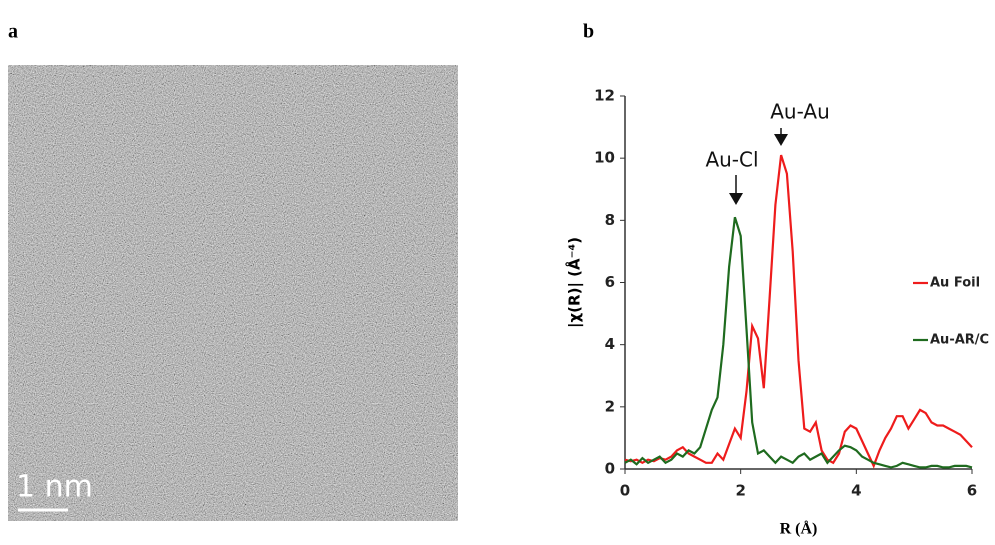  Describe the element at coordinates (856, 491) in the screenshot. I see `x-tick-label: 4` at that location.